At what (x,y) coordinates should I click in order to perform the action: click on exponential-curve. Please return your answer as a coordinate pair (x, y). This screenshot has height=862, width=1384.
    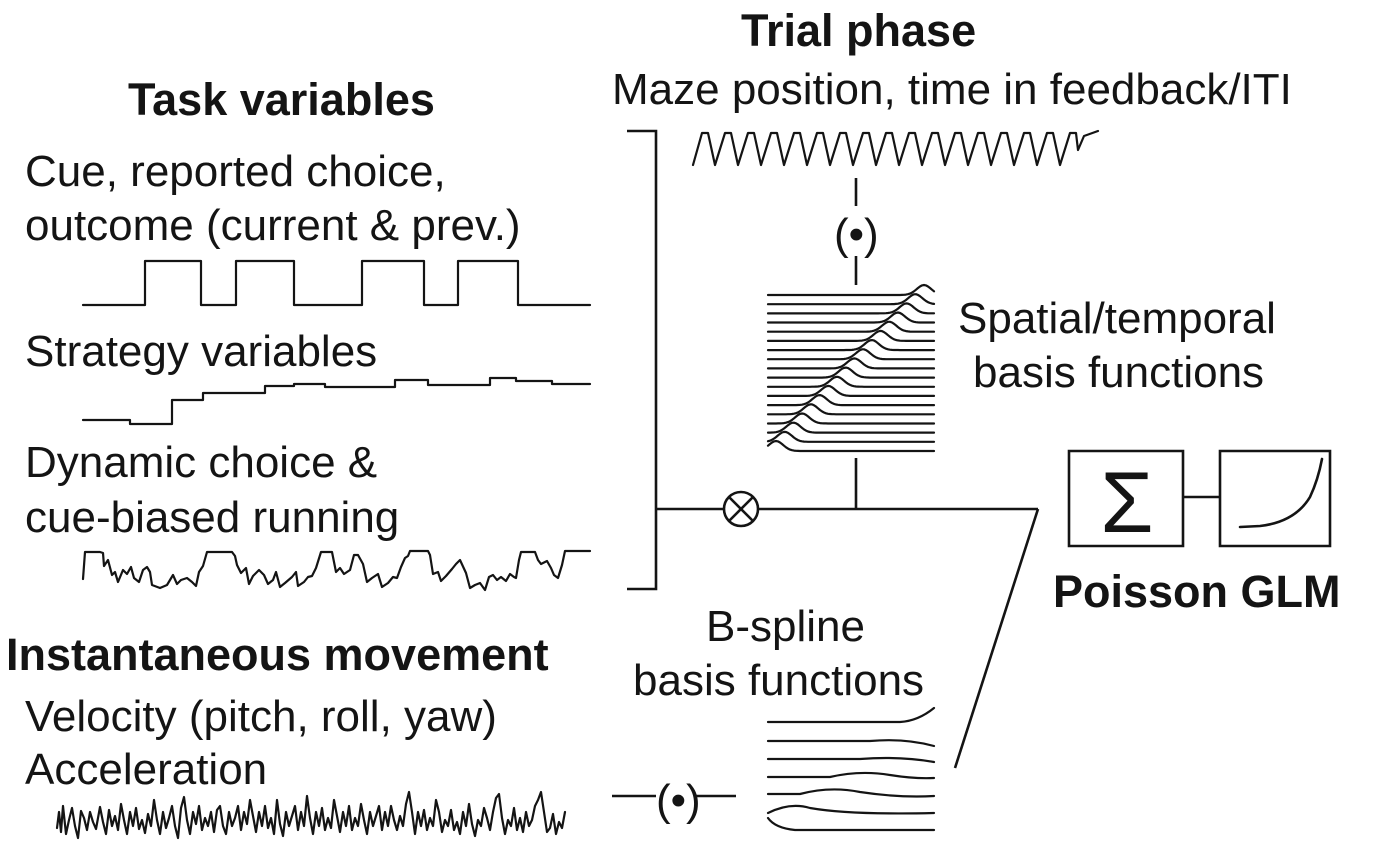
    Looking at the image, I should click on (1281, 493).